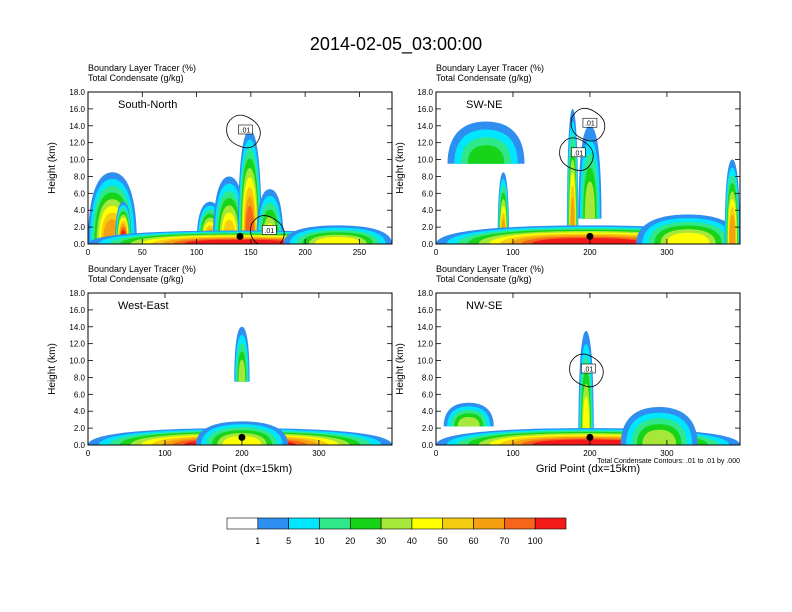 The height and width of the screenshot is (612, 792). Describe the element at coordinates (504, 541) in the screenshot. I see `colorbar-label: 70` at that location.